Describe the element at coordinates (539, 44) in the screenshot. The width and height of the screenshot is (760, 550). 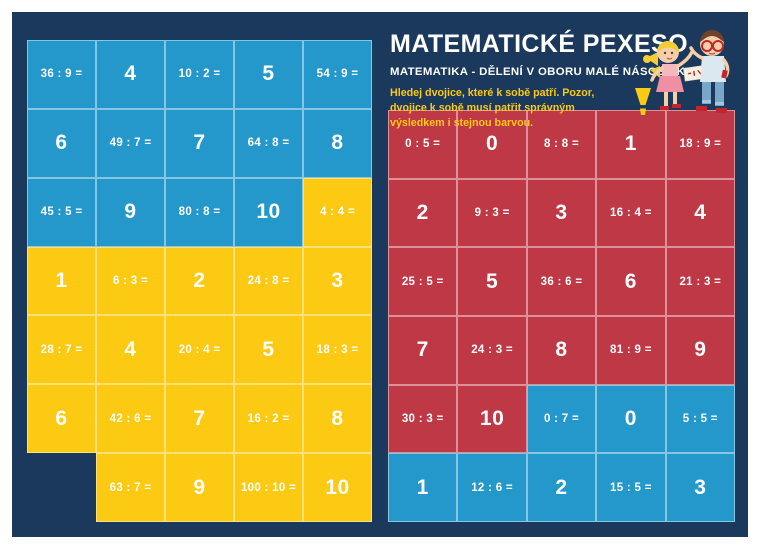
I see `page-title: MATEMATICKÉ PEXESO` at that location.